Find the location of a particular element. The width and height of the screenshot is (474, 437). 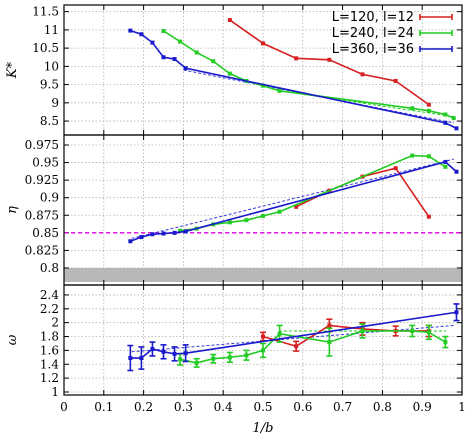

y-tick-label: 9.5 is located at coordinates (49, 85).